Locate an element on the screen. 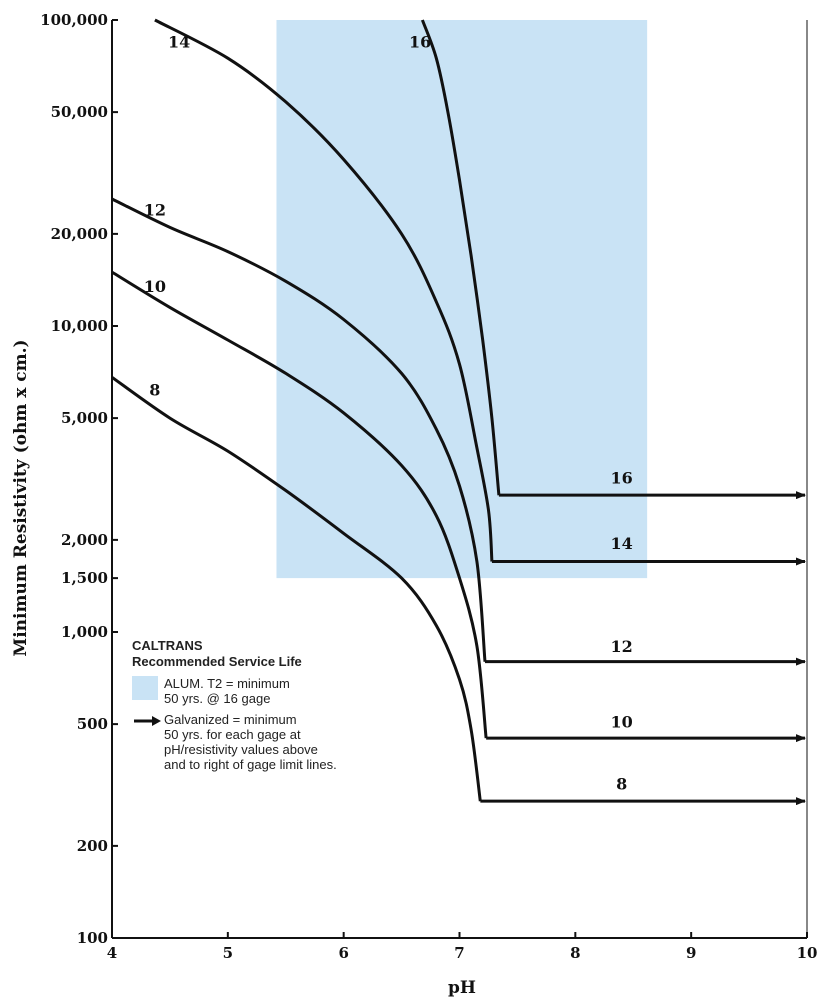 This screenshot has width=819, height=999. legend-row-alum: ALUM. T2 = minimum 50 yrs. @ 16 gage is located at coordinates (277, 691).